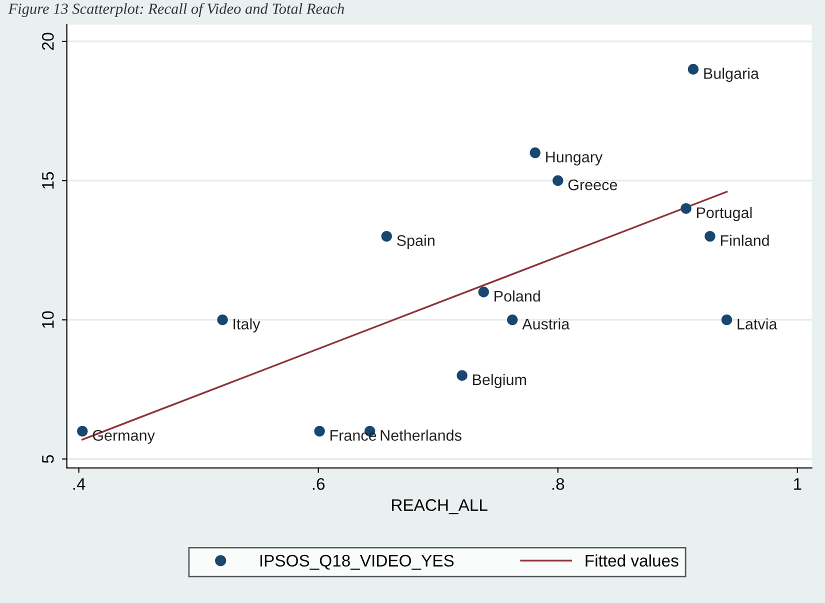 The image size is (825, 603). What do you see at coordinates (558, 484) in the screenshot?
I see `x-tick-label: .8` at bounding box center [558, 484].